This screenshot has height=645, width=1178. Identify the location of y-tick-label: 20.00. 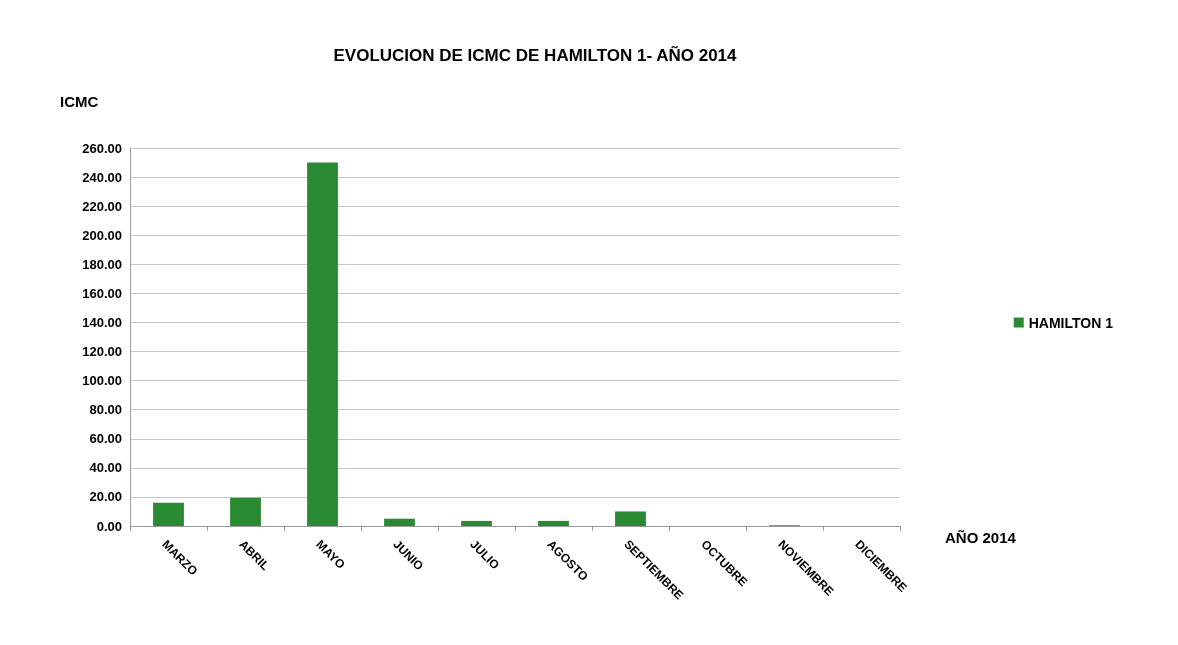
(105, 497).